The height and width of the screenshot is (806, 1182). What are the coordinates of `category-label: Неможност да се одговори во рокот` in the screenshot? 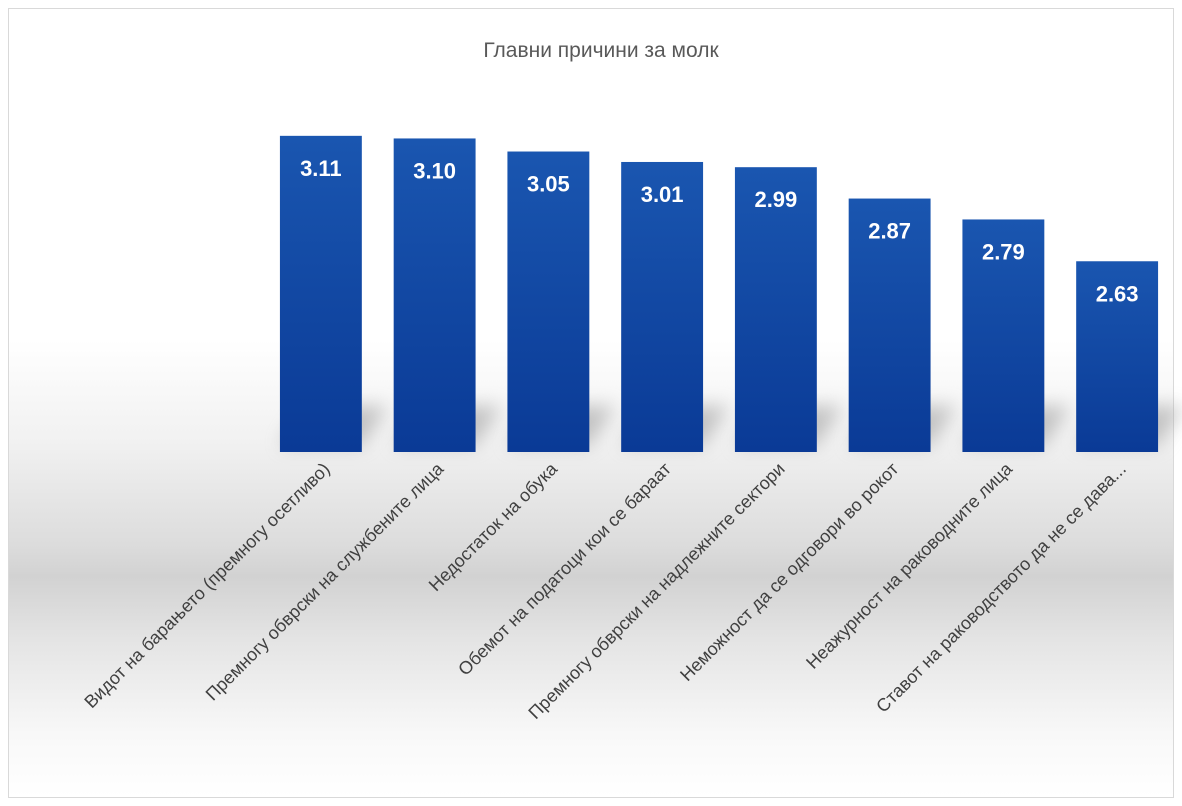 It's located at (789, 572).